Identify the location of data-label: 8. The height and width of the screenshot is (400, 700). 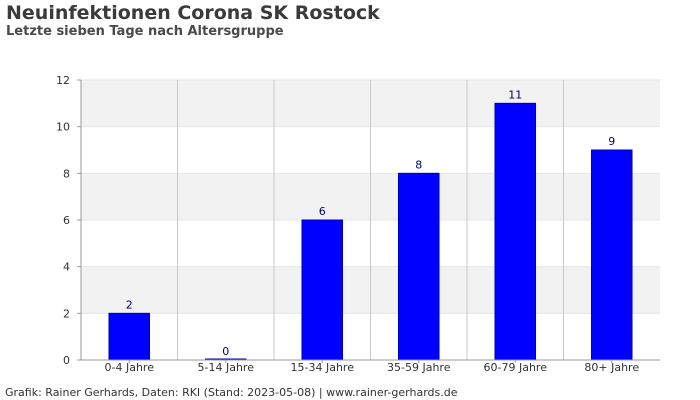
(418, 164).